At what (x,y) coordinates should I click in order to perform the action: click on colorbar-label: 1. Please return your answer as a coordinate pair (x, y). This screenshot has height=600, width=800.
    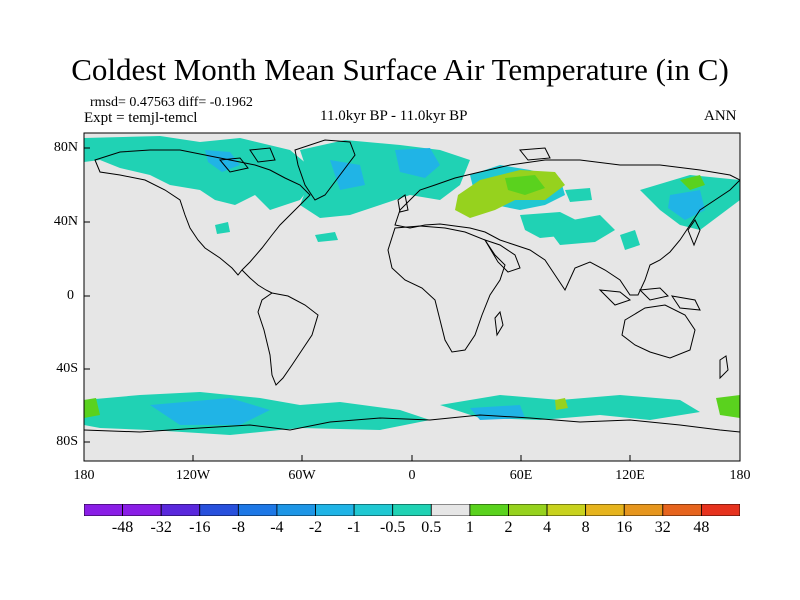
    Looking at the image, I should click on (469, 527).